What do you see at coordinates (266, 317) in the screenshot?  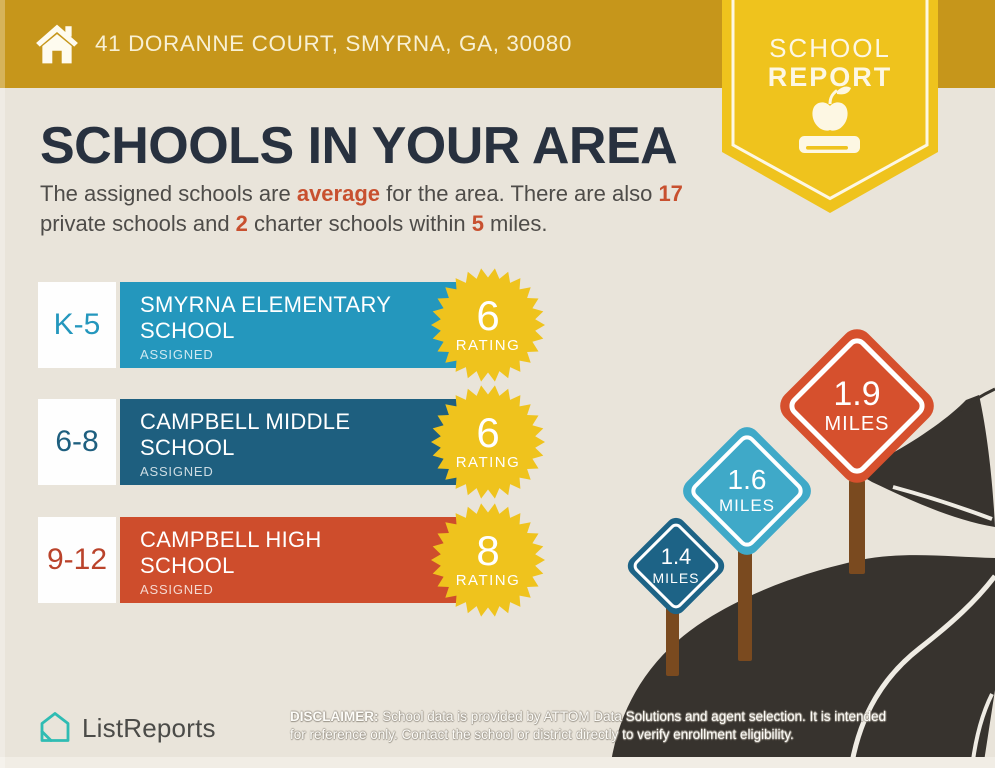 I see `school-name: SMYRNA ELEMENTARY SCHOOL` at bounding box center [266, 317].